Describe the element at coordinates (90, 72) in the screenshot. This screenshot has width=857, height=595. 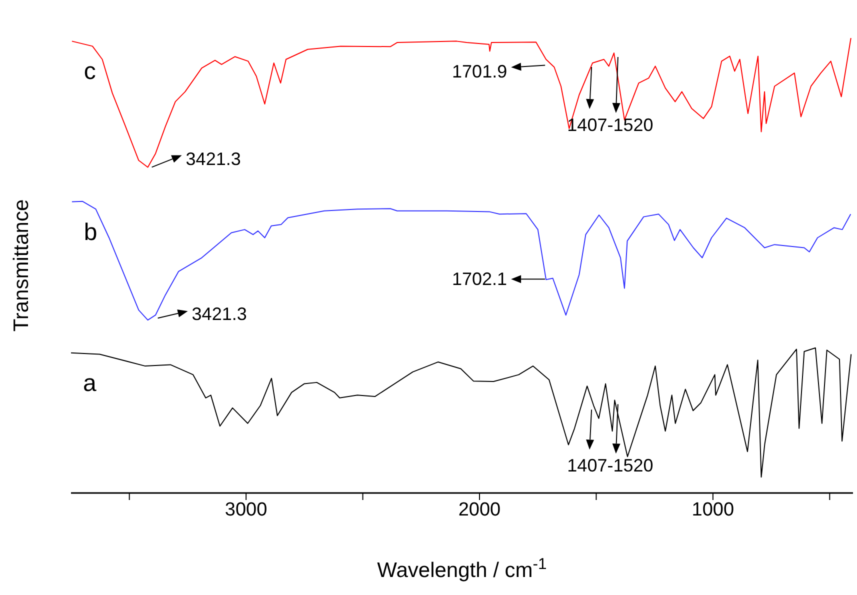
I see `series-label: c` at that location.